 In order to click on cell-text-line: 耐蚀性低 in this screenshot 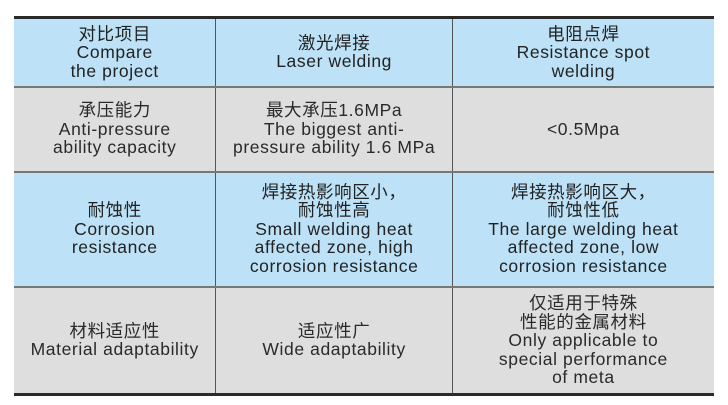, I will do `click(583, 210)`.